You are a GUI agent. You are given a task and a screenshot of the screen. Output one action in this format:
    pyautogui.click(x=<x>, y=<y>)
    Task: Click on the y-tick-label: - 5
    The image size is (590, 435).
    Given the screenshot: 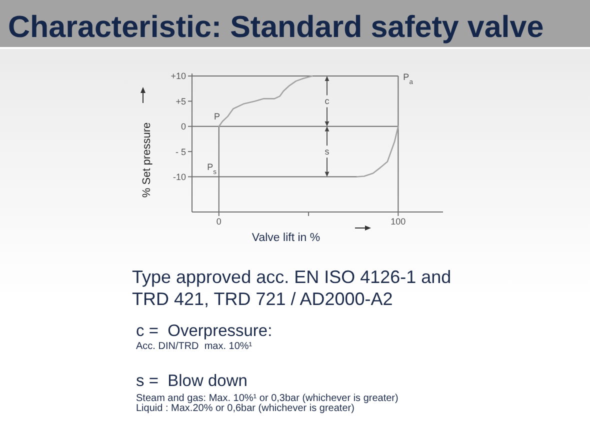 What is the action you would take?
    pyautogui.click(x=180, y=151)
    